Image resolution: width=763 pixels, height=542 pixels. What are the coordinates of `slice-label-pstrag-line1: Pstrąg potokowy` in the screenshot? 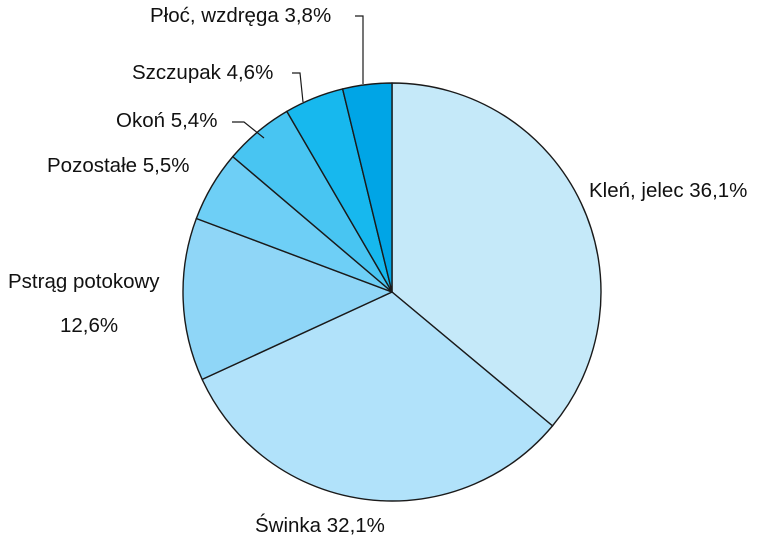 It's located at (84, 281).